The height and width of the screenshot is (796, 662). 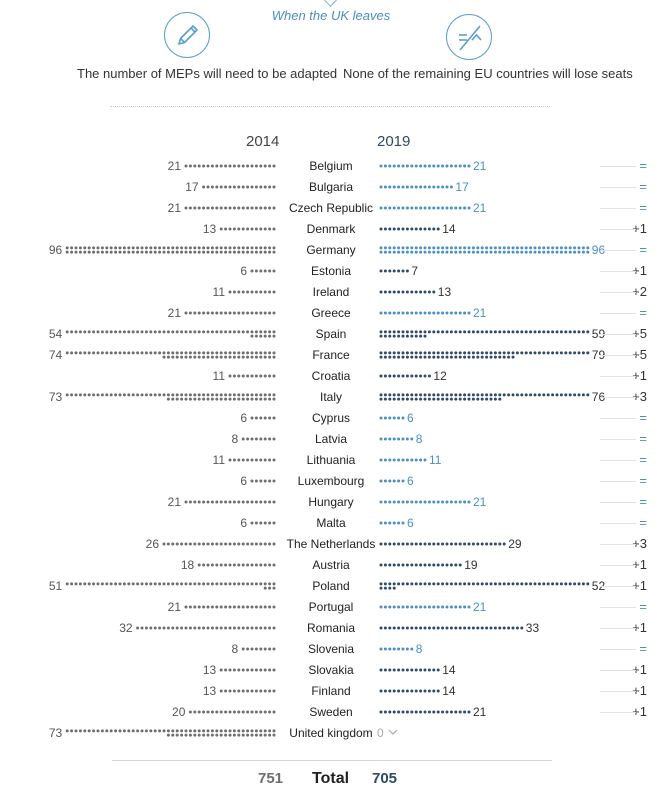 What do you see at coordinates (419, 439) in the screenshot?
I see `value-label-2019: 8` at bounding box center [419, 439].